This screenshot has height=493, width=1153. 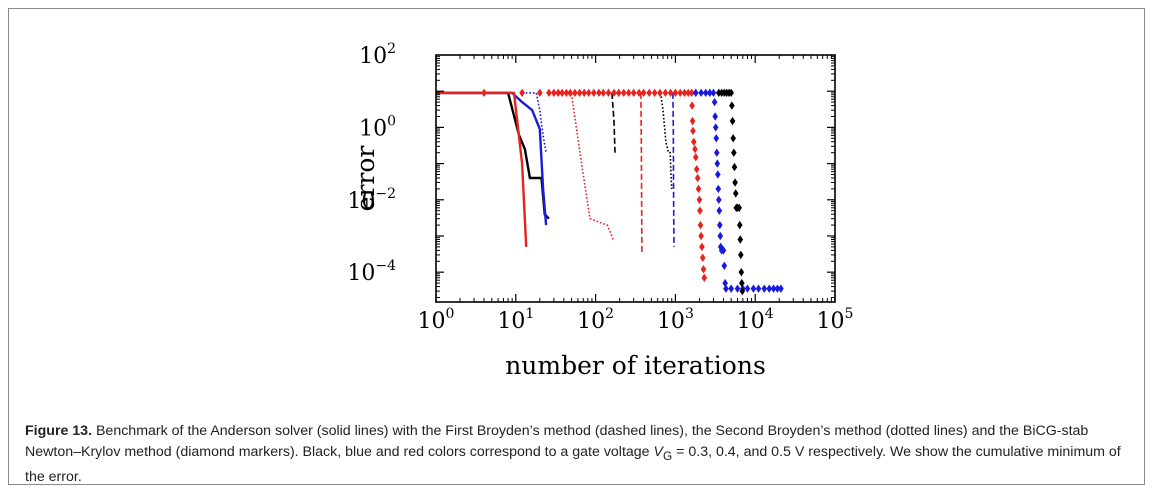 I want to click on bicg-stab-newton-krylov-blue-markers, so click(x=738, y=190).